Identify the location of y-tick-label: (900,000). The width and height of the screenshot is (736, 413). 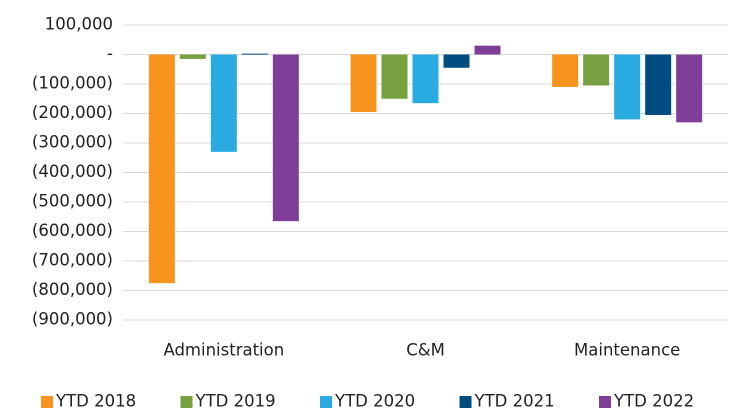
(72, 319).